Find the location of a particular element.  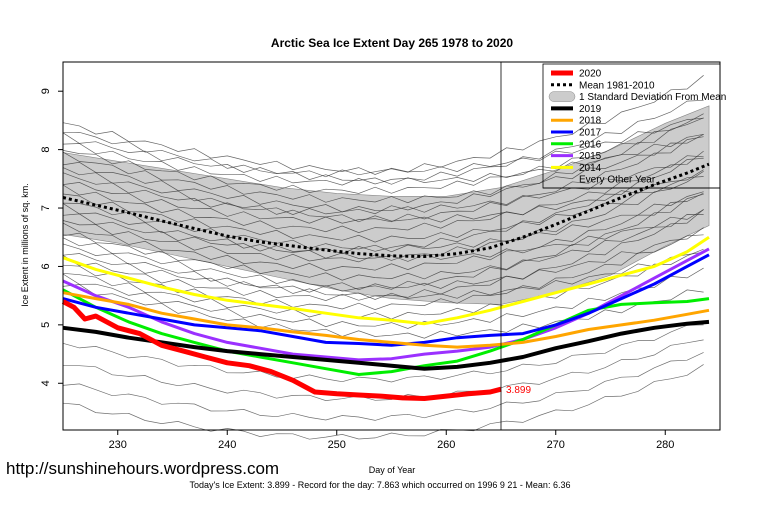

legend-swatch is located at coordinates (562, 96).